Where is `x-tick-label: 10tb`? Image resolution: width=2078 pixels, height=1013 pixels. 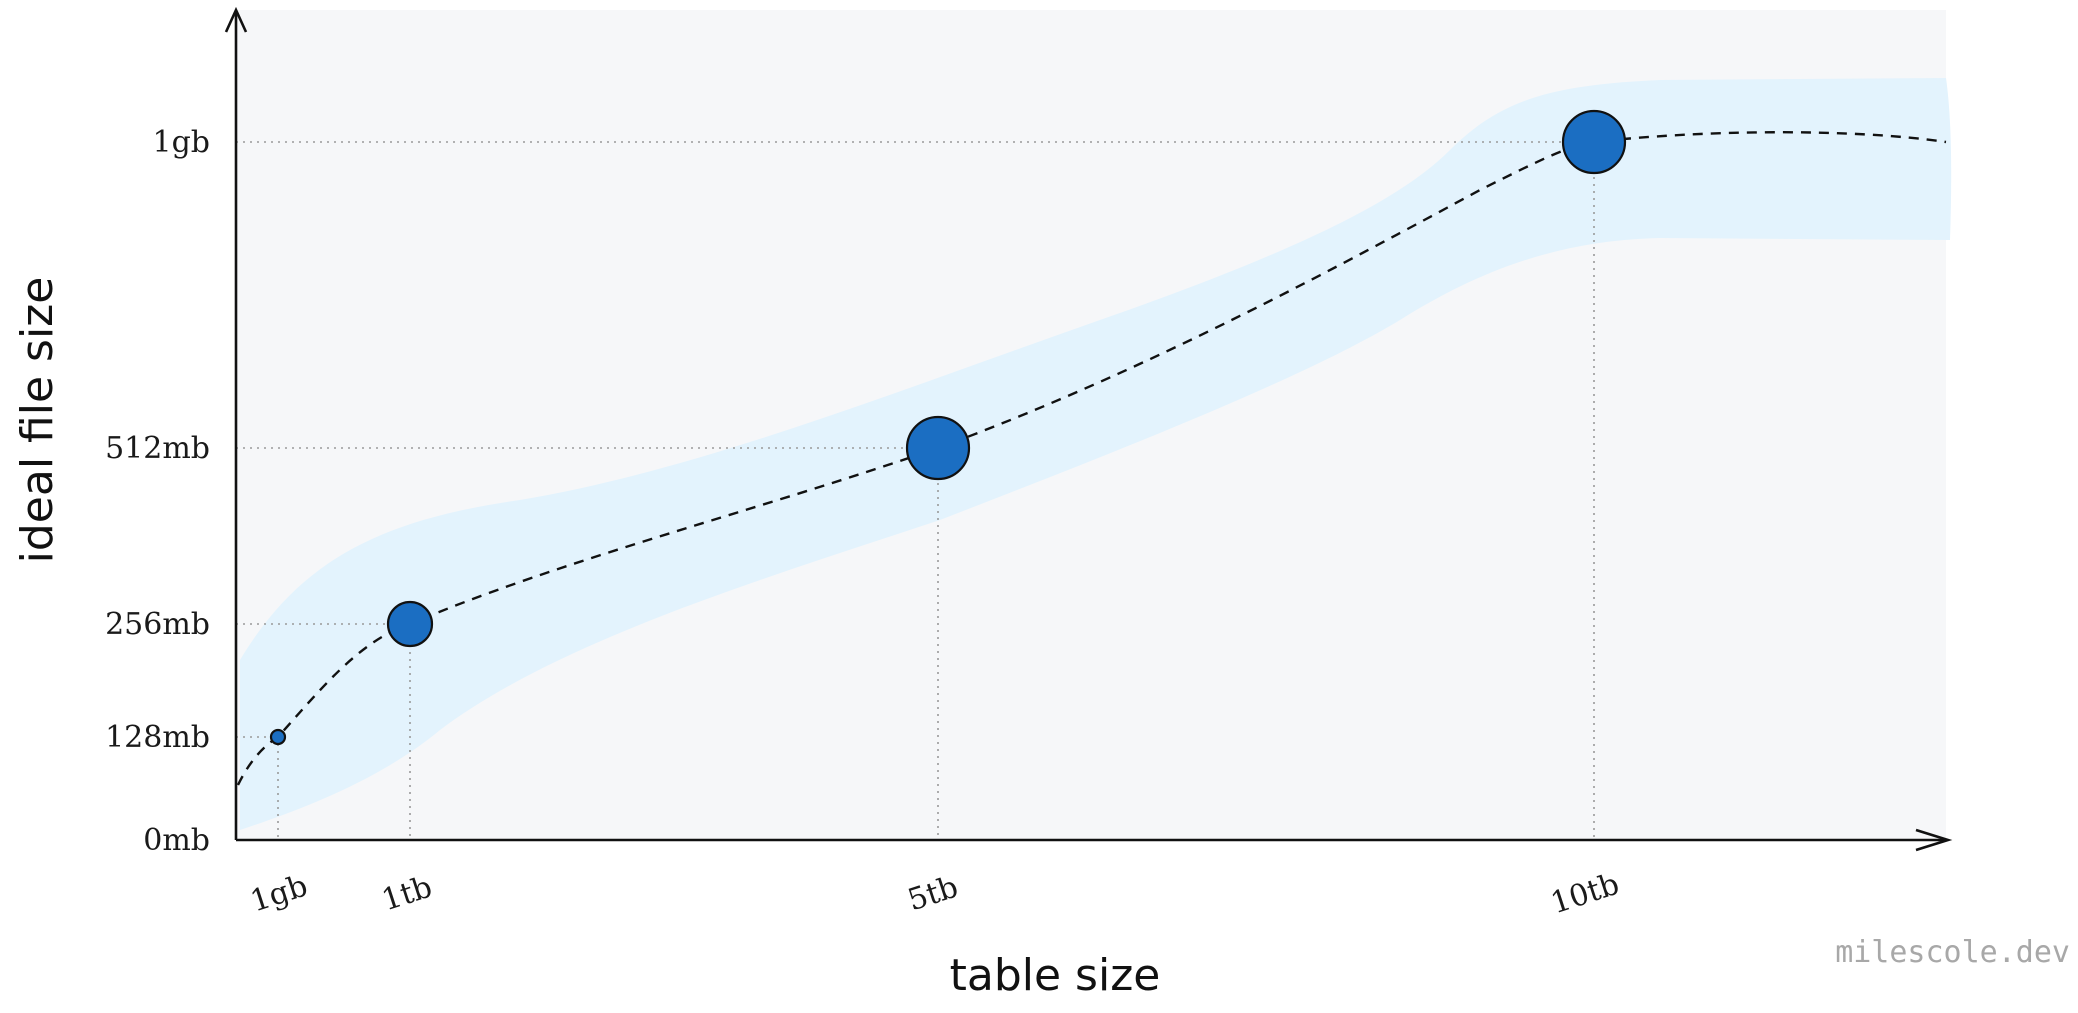 x-tick-label: 10tb is located at coordinates (1585, 894).